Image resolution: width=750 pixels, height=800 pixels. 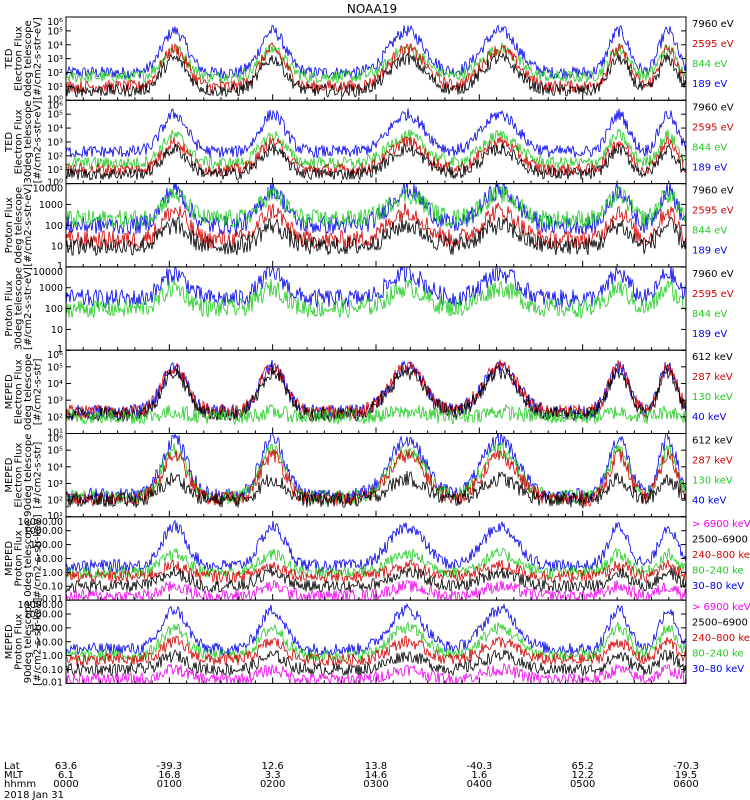 What do you see at coordinates (273, 775) in the screenshot?
I see `bottom-tick-label: 3.3` at bounding box center [273, 775].